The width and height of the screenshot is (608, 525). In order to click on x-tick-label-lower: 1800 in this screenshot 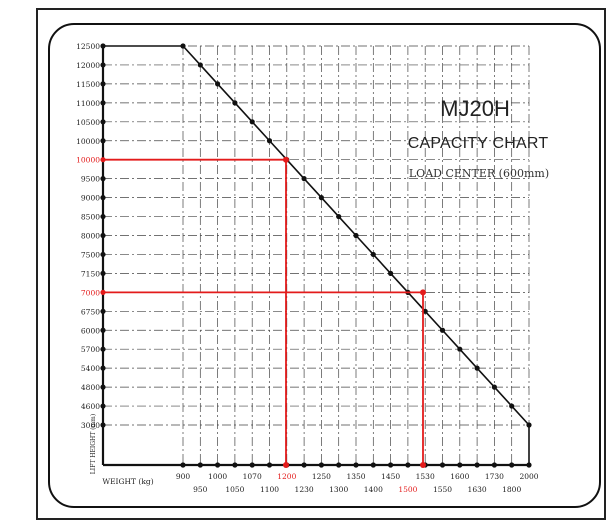, I will do `click(511, 489)`.